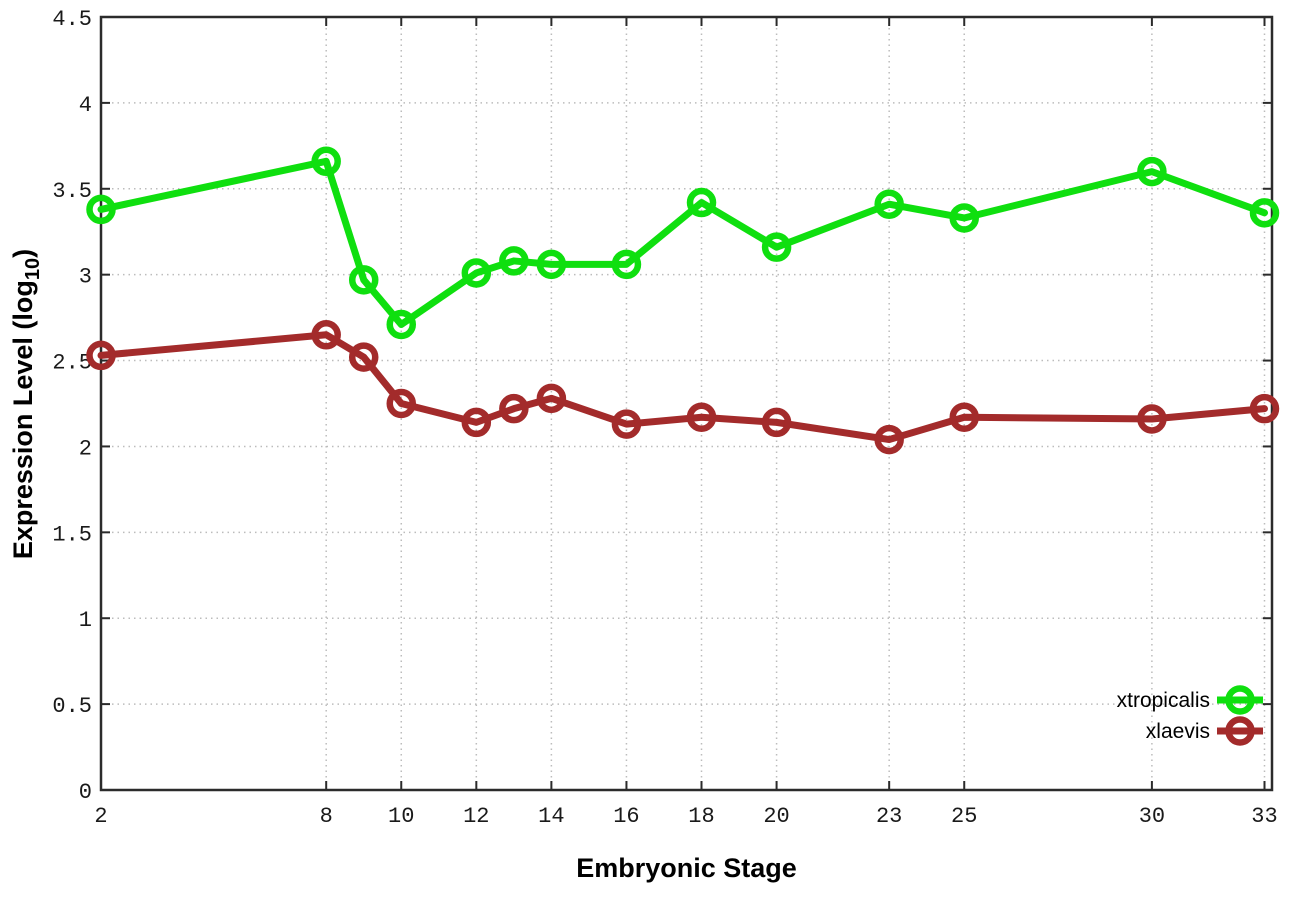  Describe the element at coordinates (85, 792) in the screenshot. I see `y-tick-label: 0` at that location.